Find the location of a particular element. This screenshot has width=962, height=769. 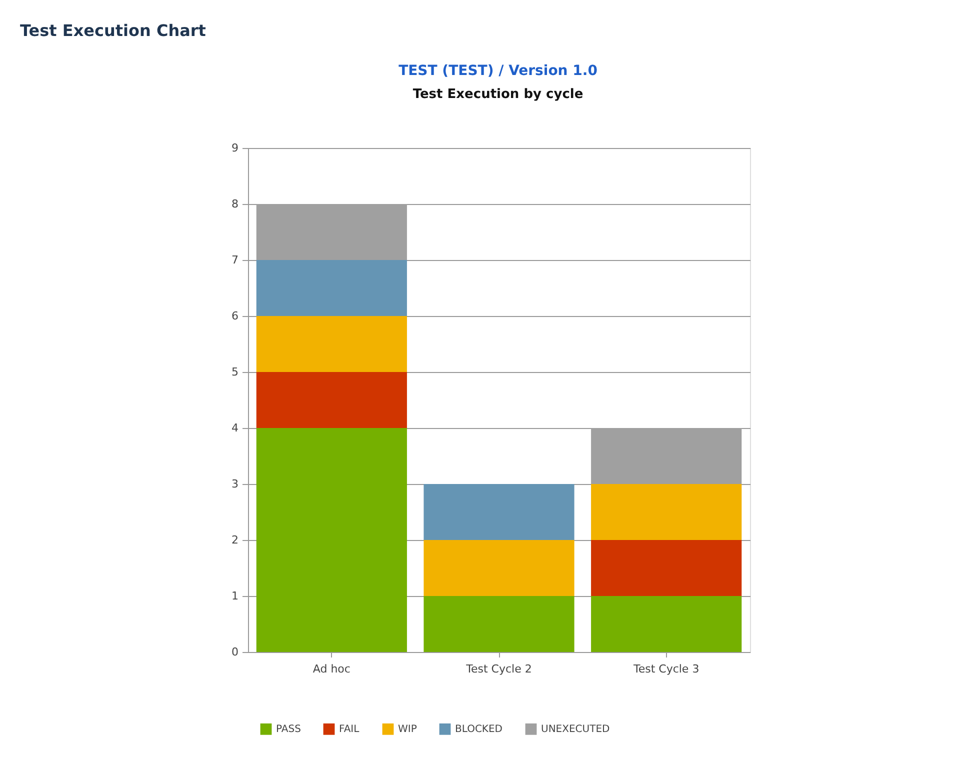

y-tick-label: 1 is located at coordinates (235, 596).